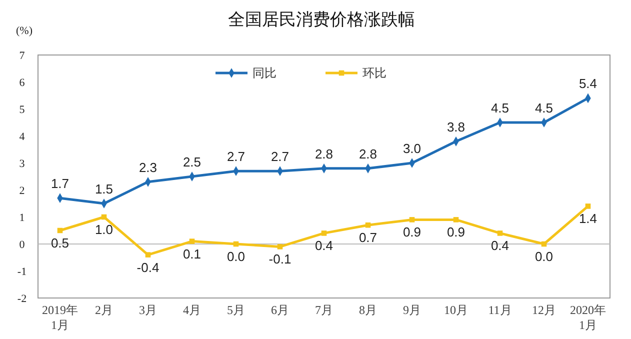  I want to click on data-label: 3.8, so click(456, 126).